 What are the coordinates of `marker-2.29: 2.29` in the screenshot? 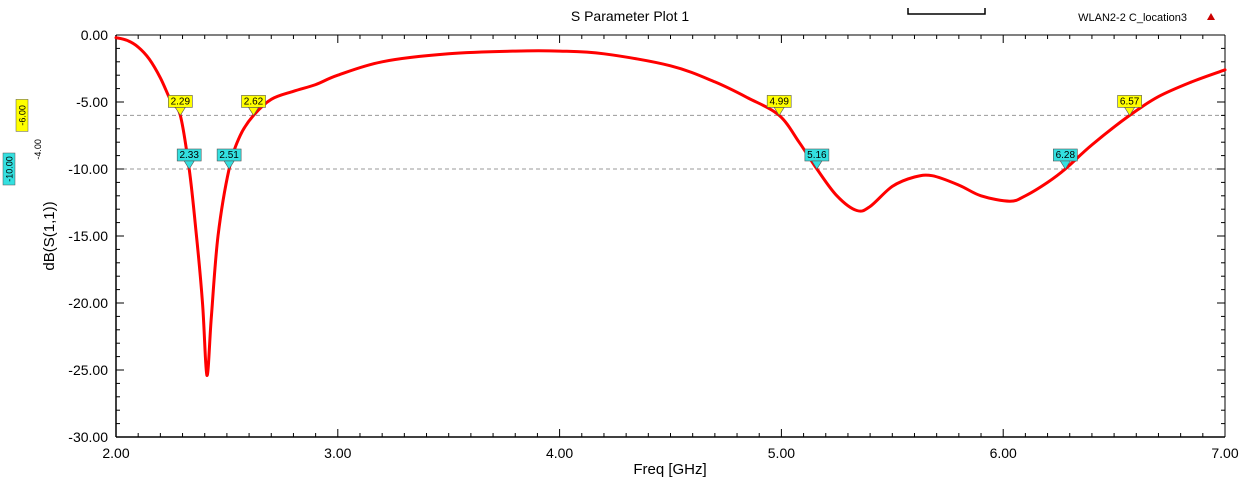 It's located at (180, 105).